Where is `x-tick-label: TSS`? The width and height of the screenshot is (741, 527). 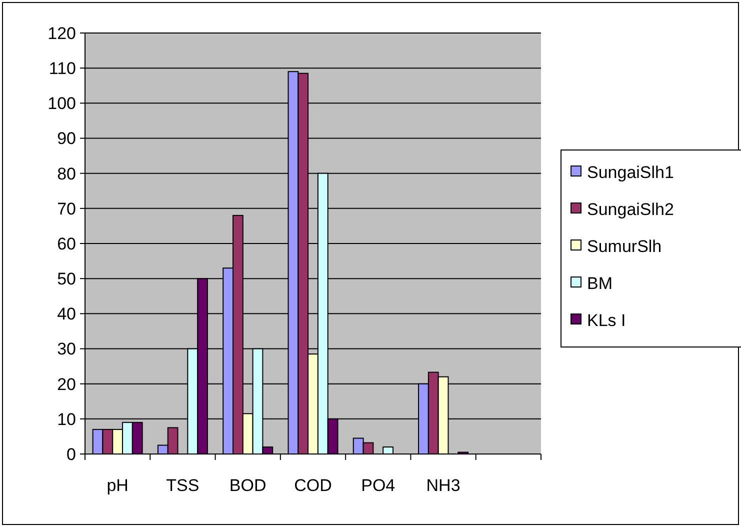
x-tick-label: TSS is located at coordinates (183, 485).